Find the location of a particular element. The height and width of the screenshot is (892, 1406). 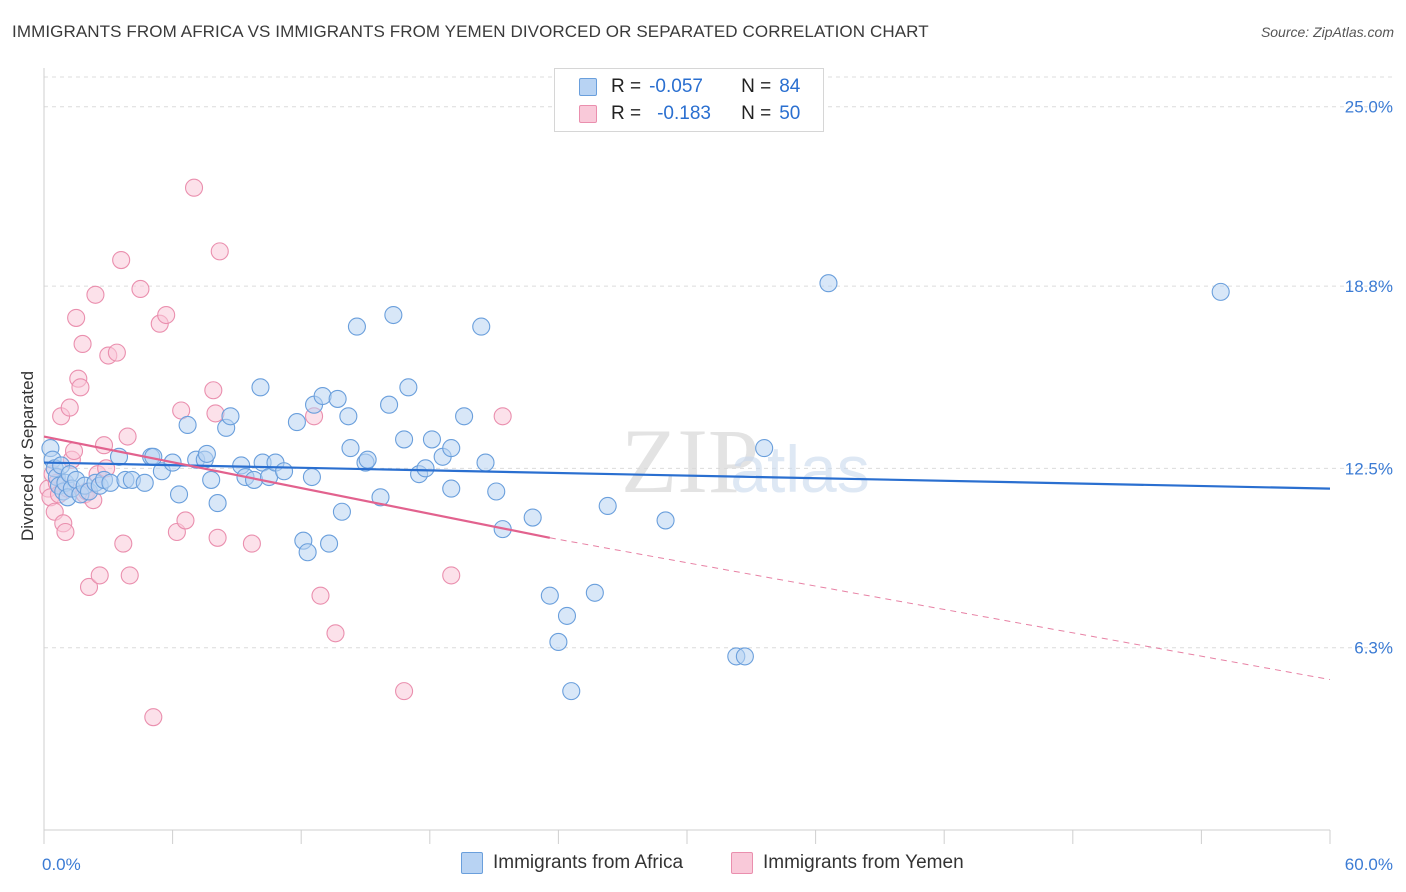

yemen-swatch is located at coordinates (588, 114).